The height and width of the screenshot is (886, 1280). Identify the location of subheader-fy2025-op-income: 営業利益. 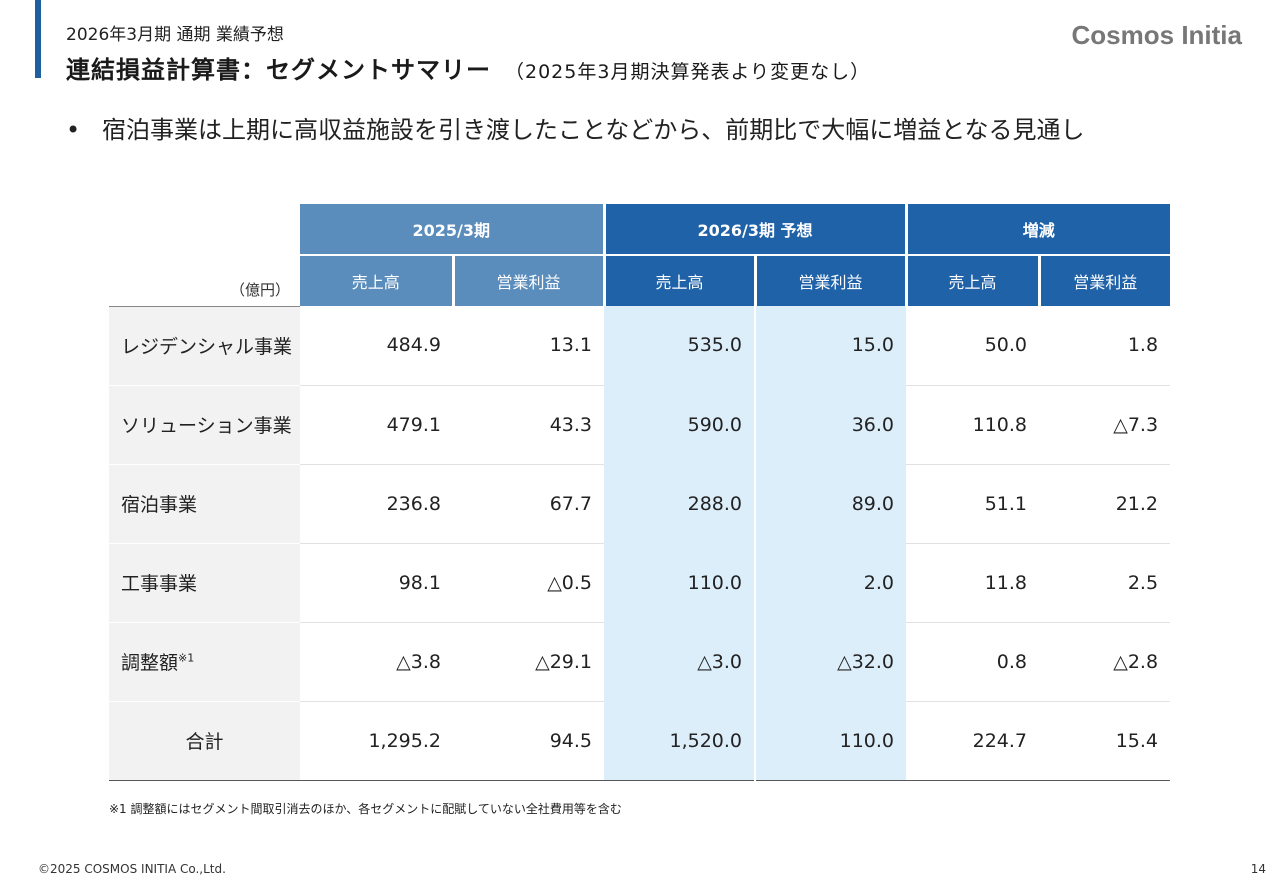
(528, 280).